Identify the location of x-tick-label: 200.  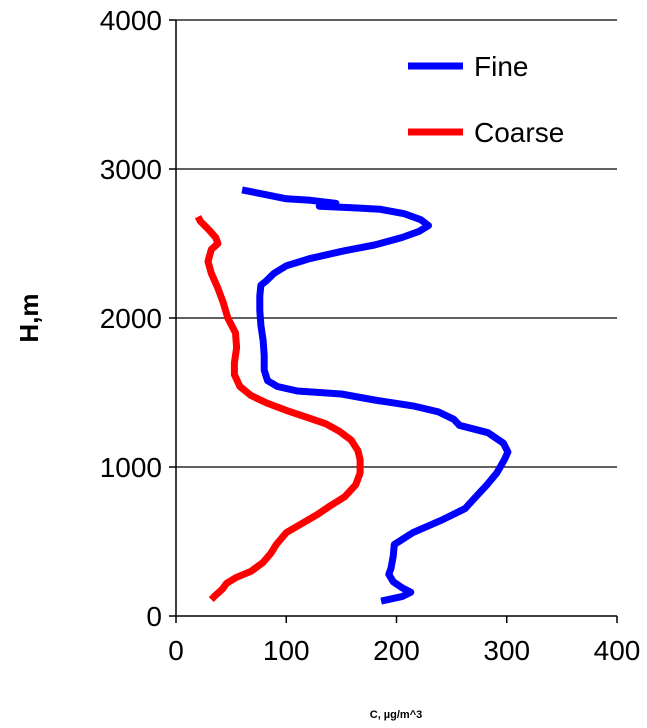
(396, 650).